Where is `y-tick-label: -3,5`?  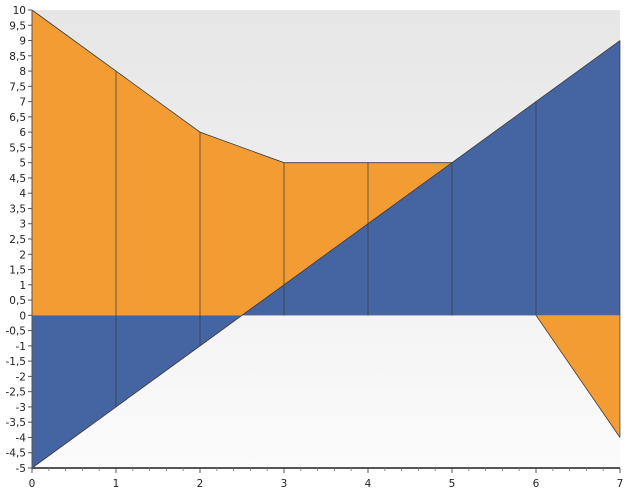 y-tick-label: -3,5 is located at coordinates (16, 423).